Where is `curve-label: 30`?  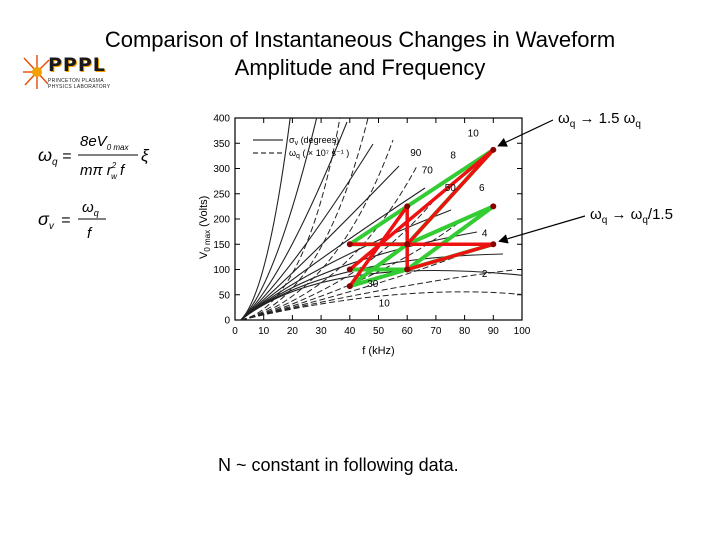 curve-label: 30 is located at coordinates (373, 284).